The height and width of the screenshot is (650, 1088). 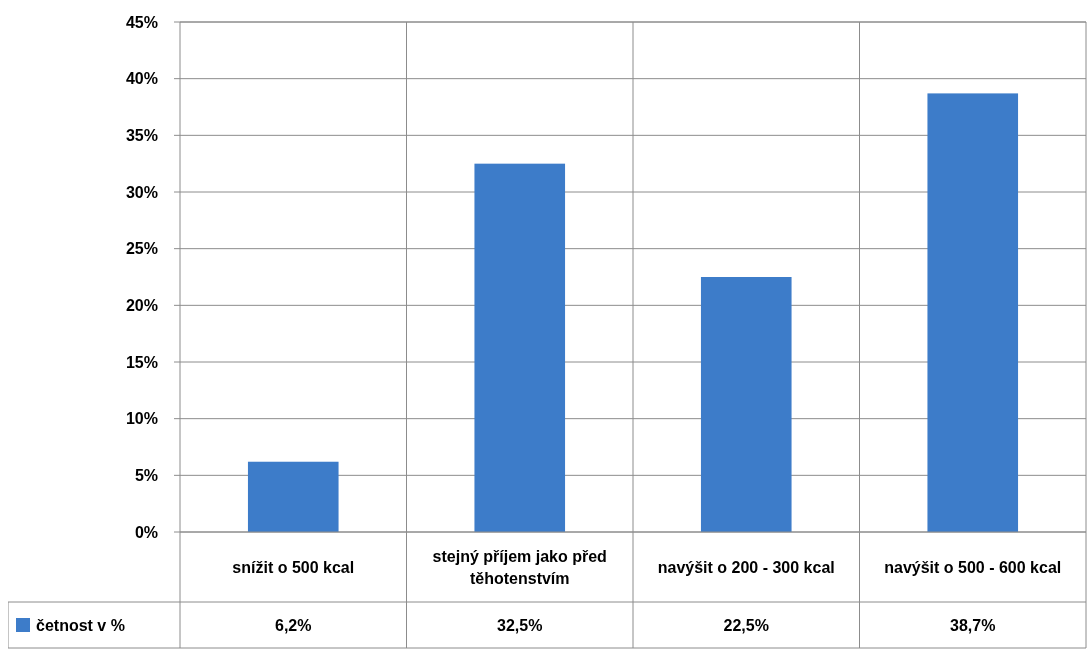 What do you see at coordinates (141, 192) in the screenshot?
I see `y-tick-label: 30%` at bounding box center [141, 192].